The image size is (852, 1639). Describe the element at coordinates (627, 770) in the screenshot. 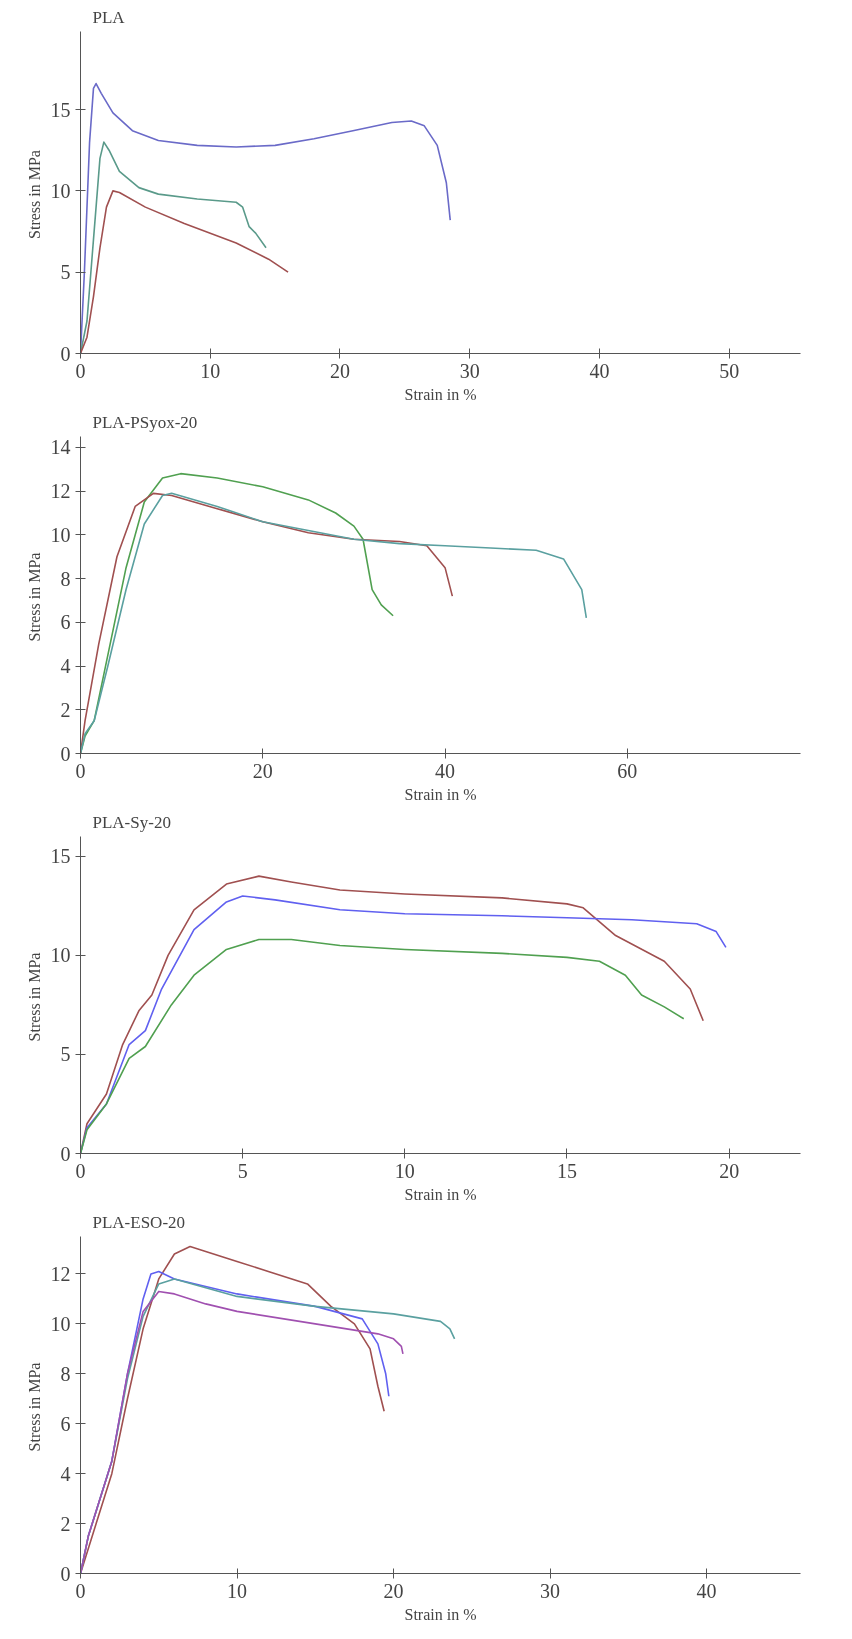

I see `x-tick-label: 60` at that location.